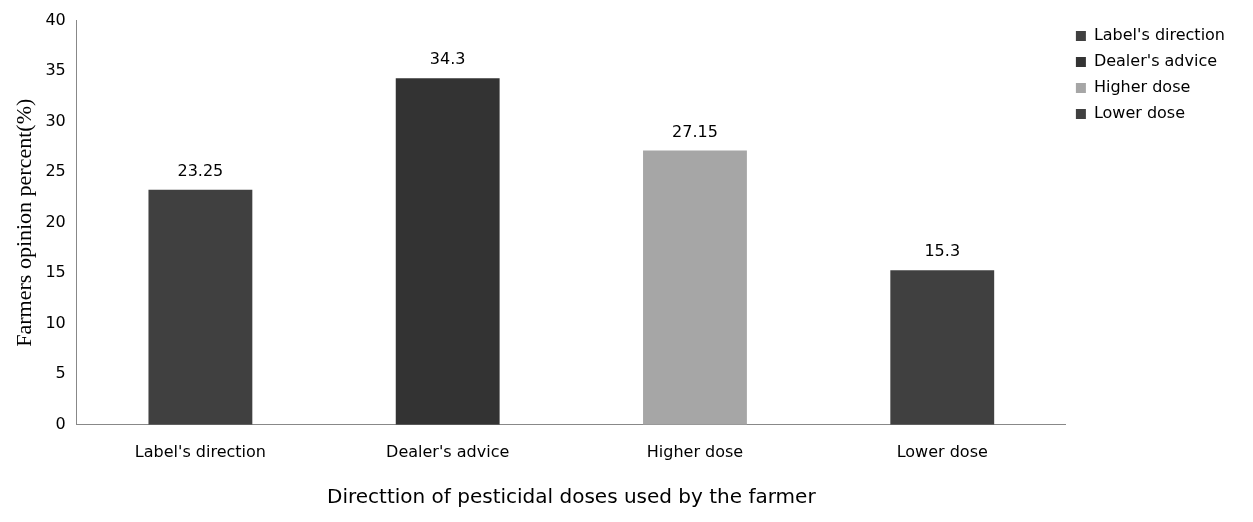  Describe the element at coordinates (1142, 87) in the screenshot. I see `legend-label: Higher dose` at that location.